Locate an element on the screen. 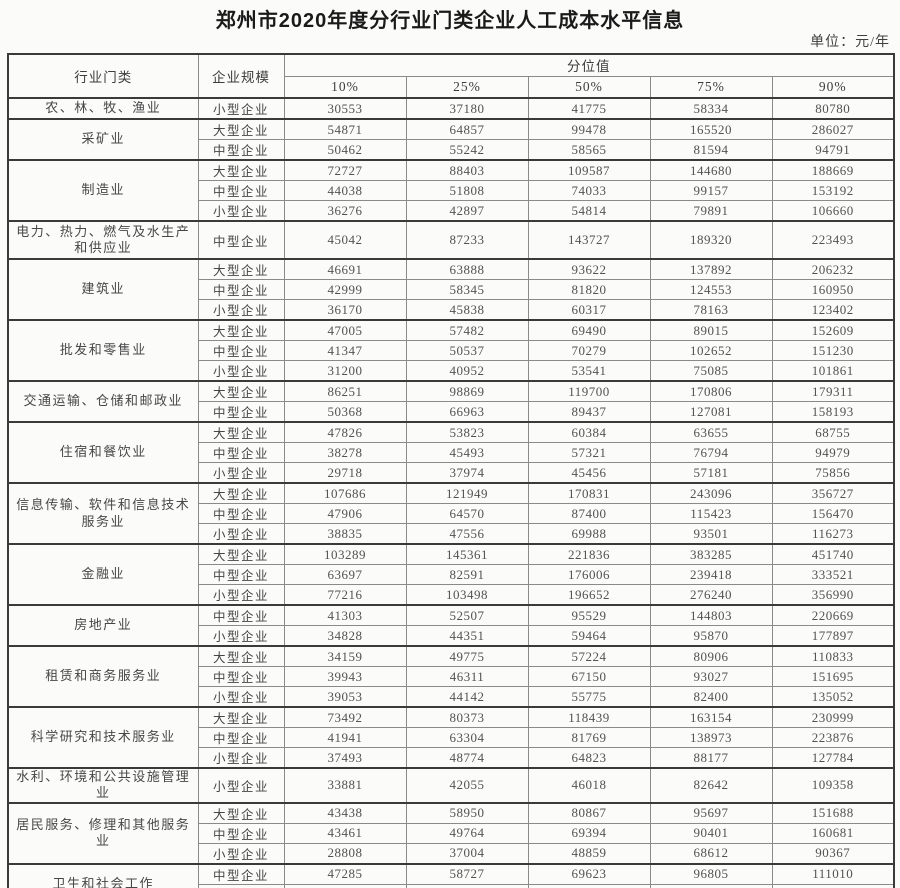  value-cell: 95697 is located at coordinates (711, 812).